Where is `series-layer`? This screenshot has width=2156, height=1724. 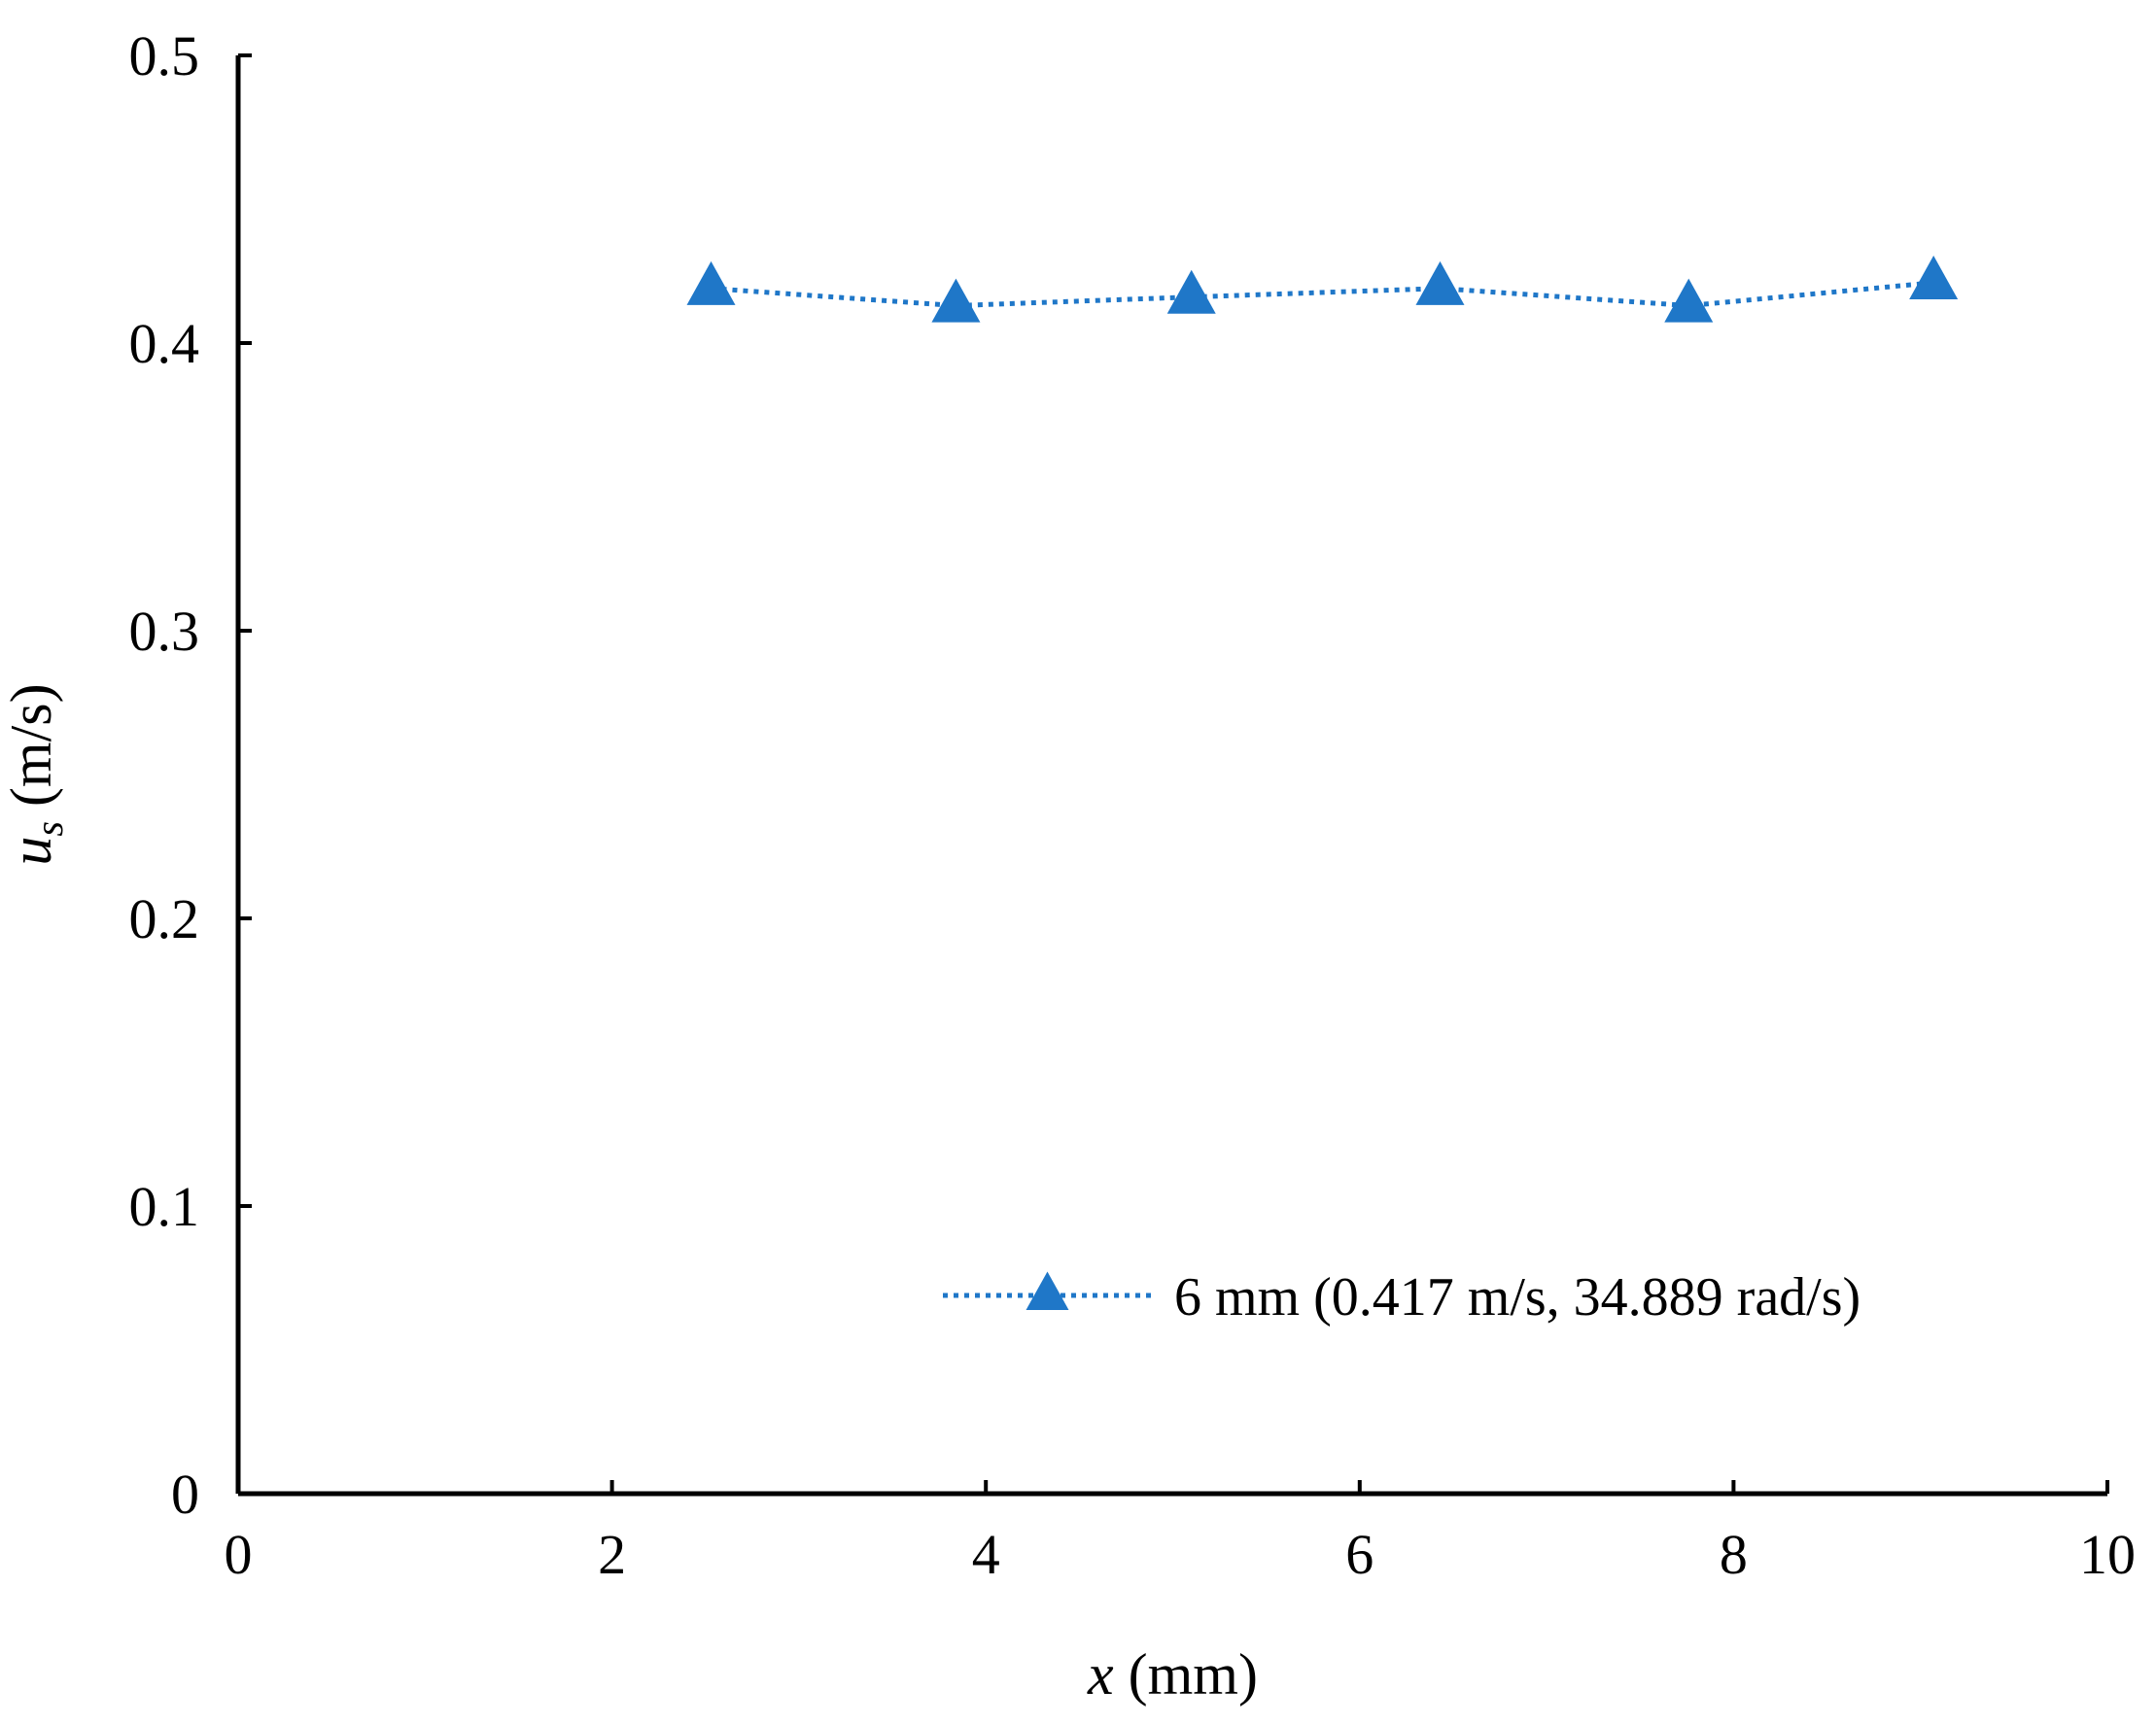 series-layer is located at coordinates (1322, 289).